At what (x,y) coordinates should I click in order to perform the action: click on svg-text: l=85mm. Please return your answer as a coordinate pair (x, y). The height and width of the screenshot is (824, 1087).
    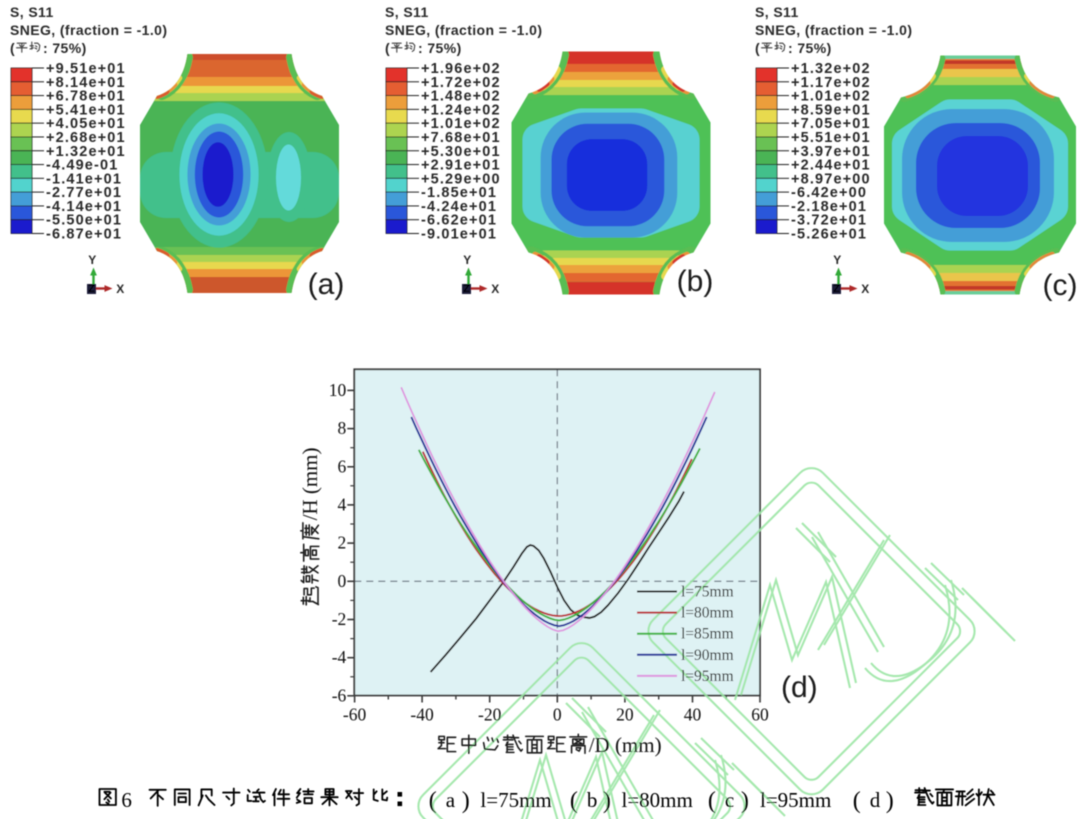
    Looking at the image, I should click on (707, 634).